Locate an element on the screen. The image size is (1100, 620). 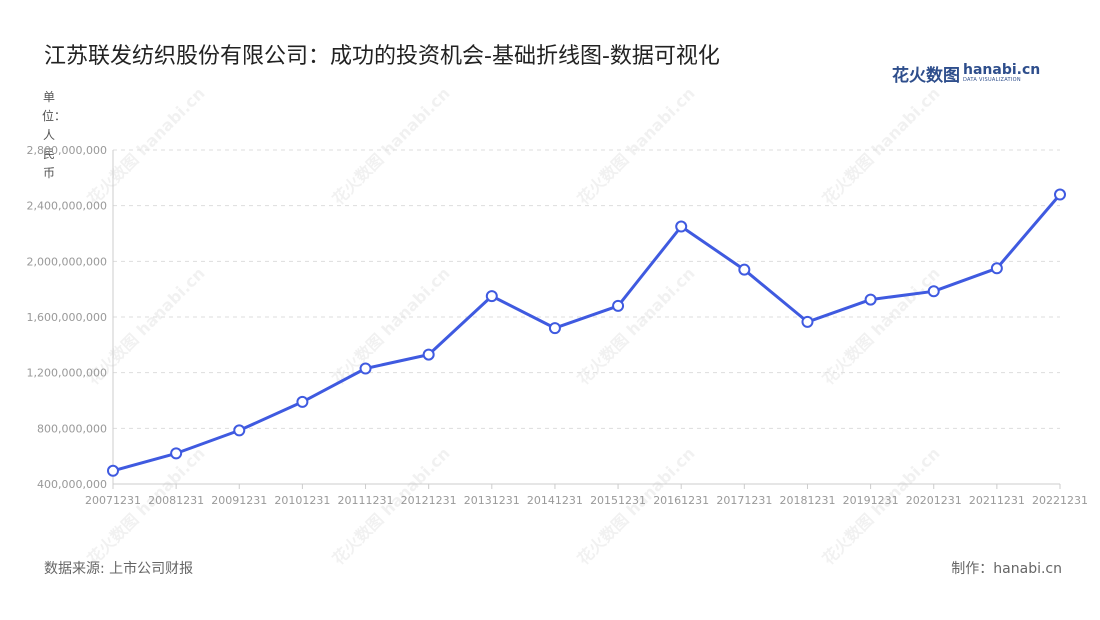
x-tick-label: 20191231 is located at coordinates (871, 500).